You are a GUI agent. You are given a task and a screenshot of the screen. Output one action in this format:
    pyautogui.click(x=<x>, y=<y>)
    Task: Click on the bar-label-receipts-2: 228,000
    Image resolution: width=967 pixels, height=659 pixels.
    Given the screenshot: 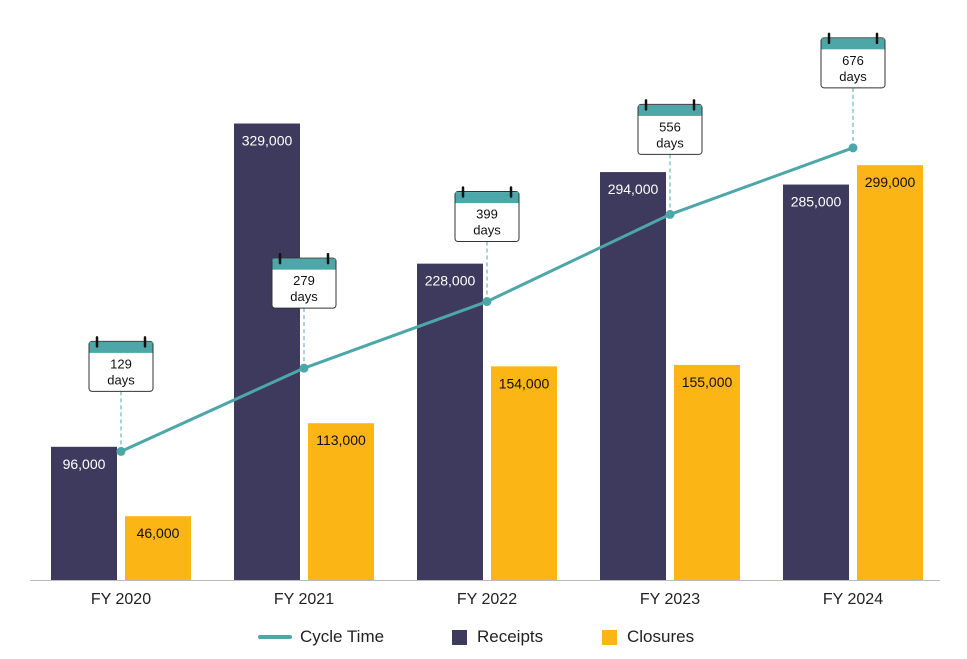 What is the action you would take?
    pyautogui.click(x=450, y=281)
    